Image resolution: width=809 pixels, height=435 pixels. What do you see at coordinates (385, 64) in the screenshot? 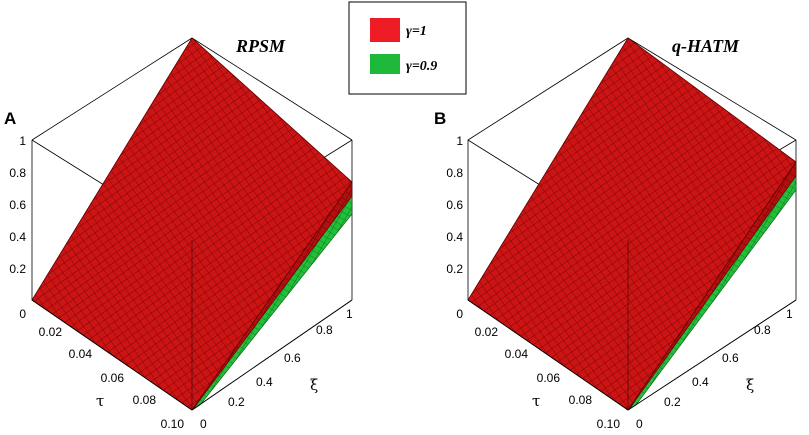
I see `legend-swatch-gamma-0.9` at bounding box center [385, 64].